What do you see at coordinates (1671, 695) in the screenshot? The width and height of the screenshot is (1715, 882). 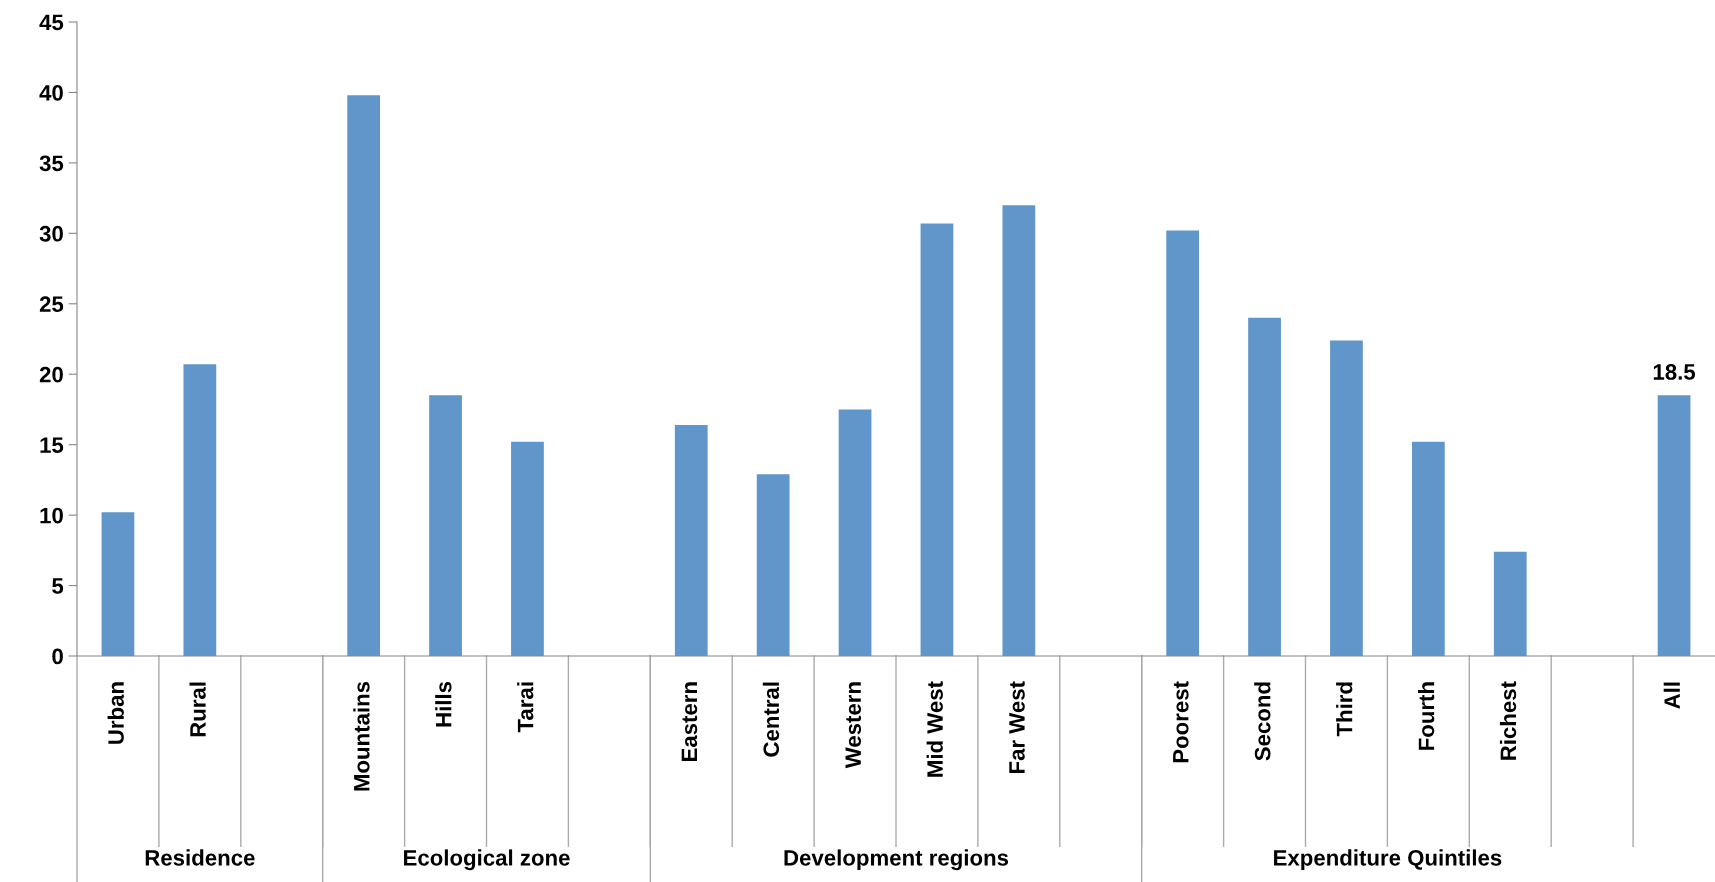 I see `x-tick-label: All` at bounding box center [1671, 695].